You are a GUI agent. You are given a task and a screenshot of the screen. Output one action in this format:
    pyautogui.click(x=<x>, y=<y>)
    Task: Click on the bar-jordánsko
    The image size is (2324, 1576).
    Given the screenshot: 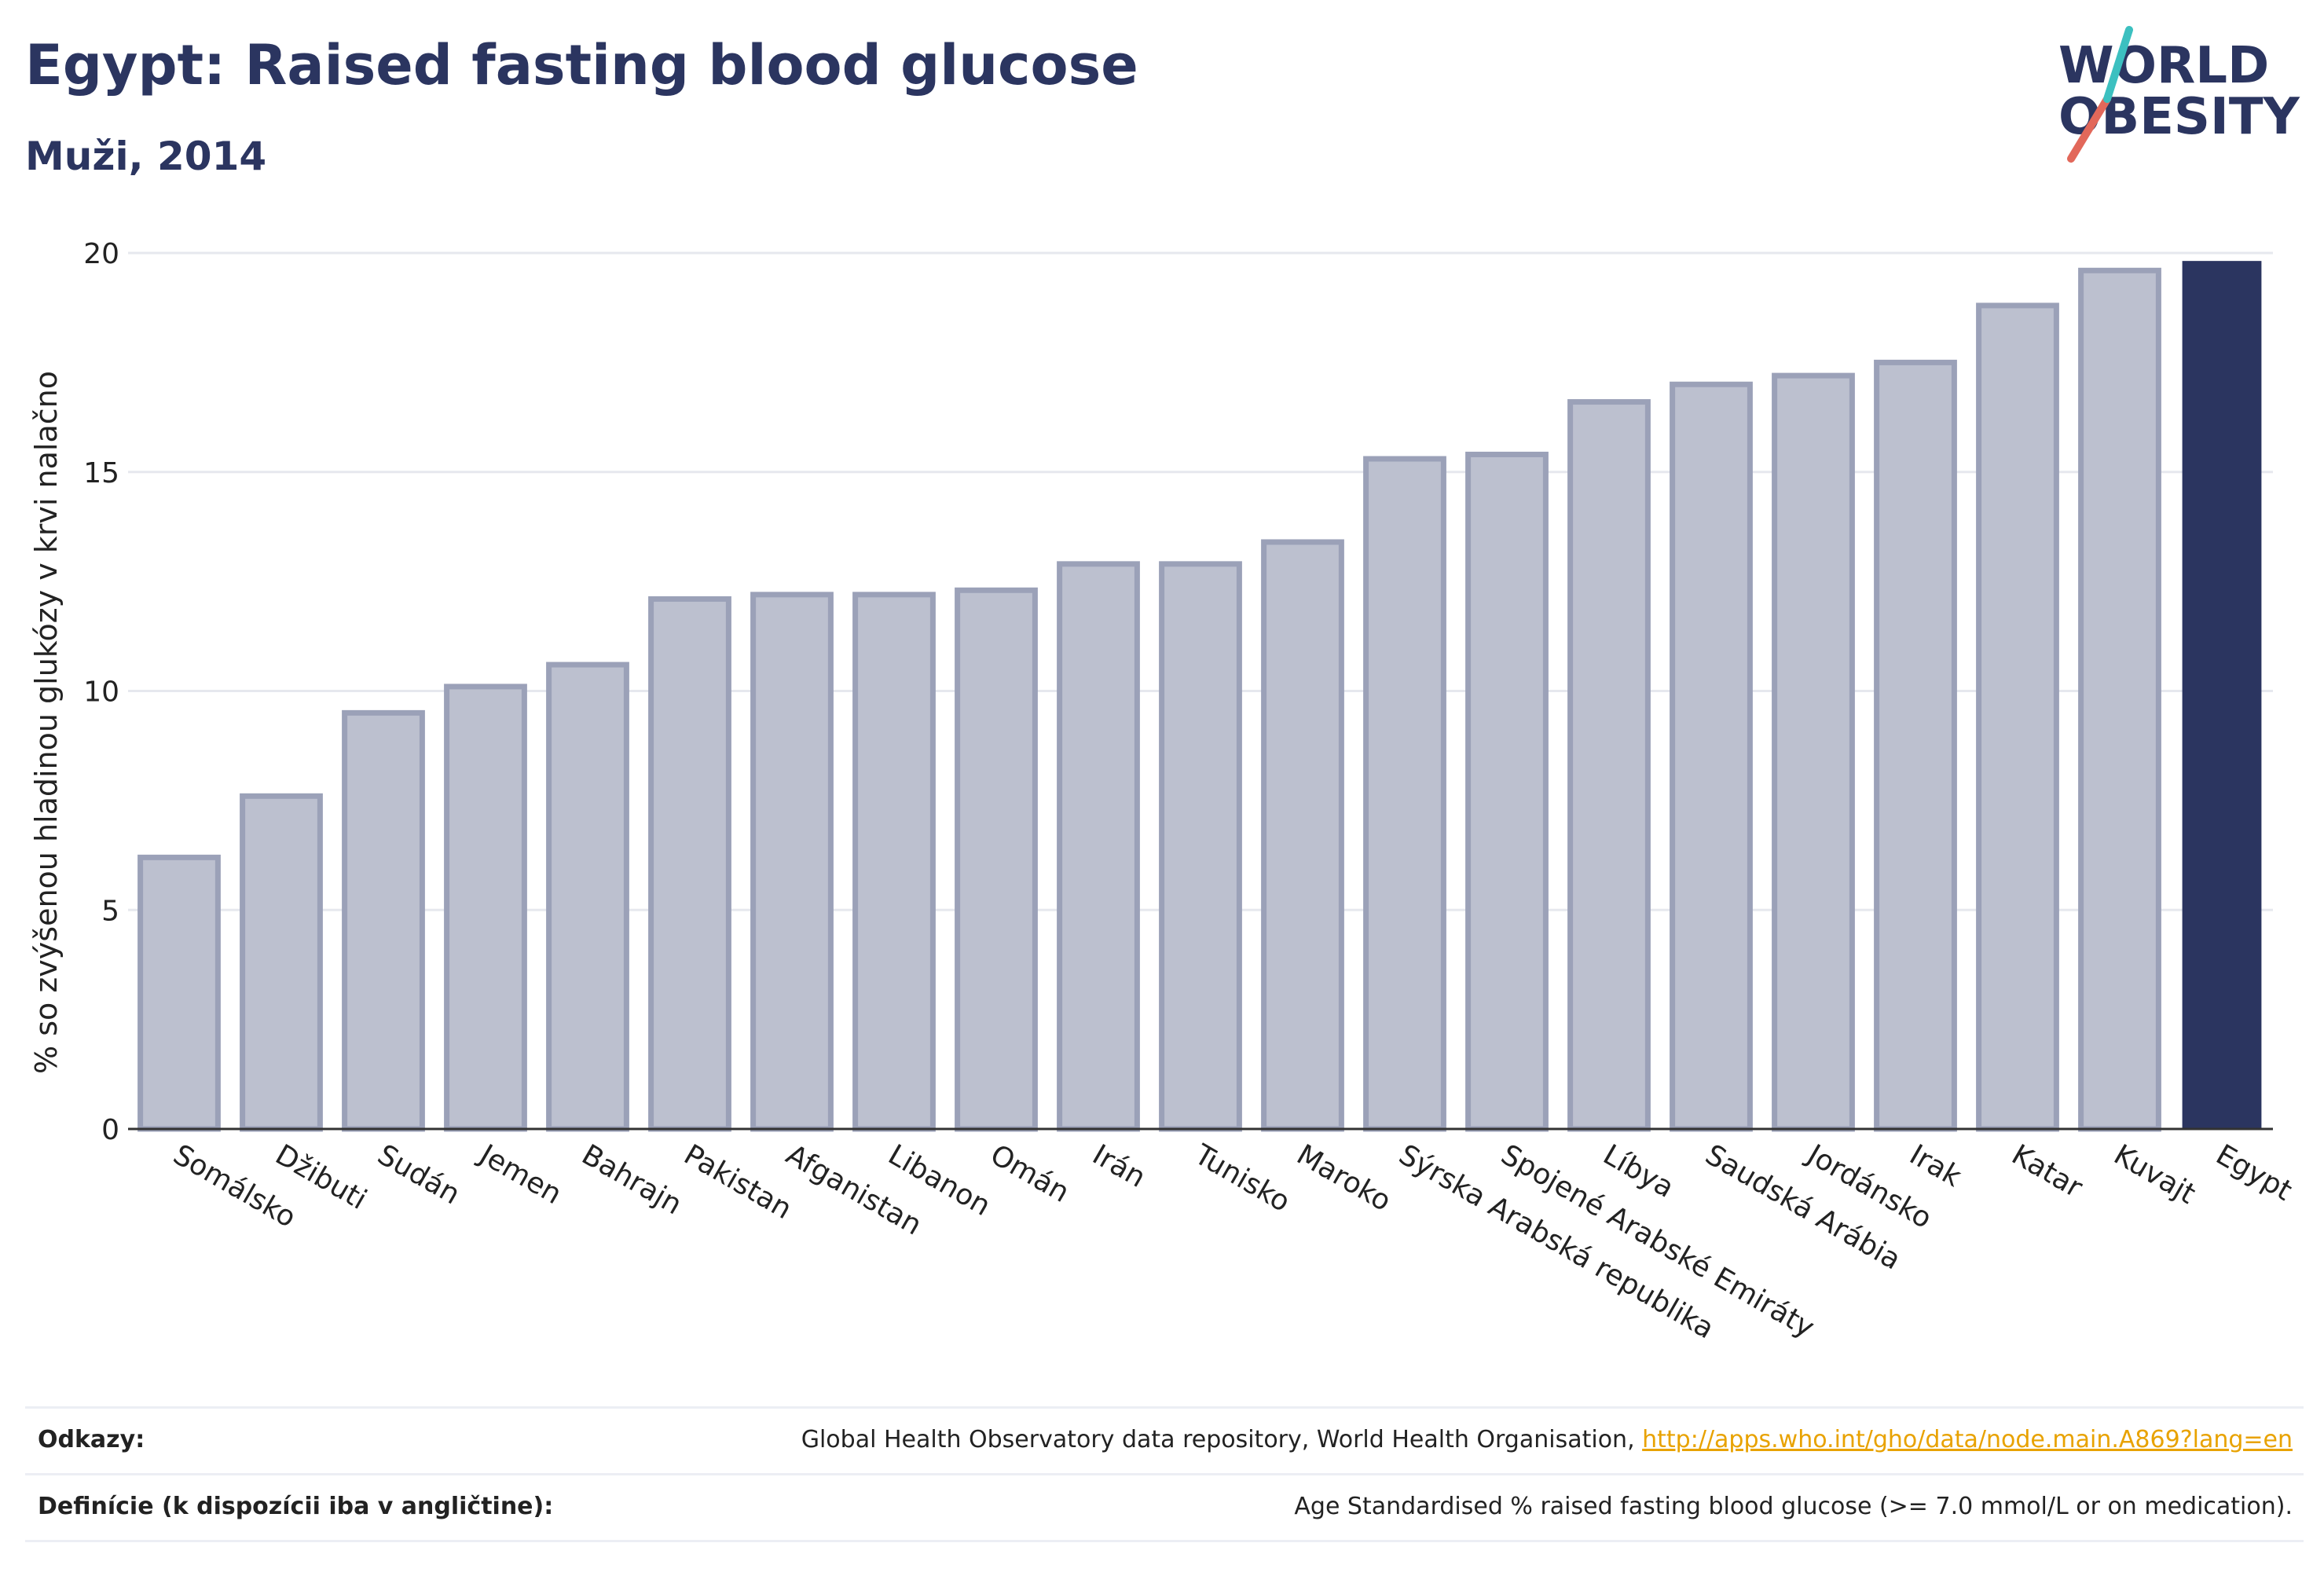 What is the action you would take?
    pyautogui.click(x=1813, y=752)
    